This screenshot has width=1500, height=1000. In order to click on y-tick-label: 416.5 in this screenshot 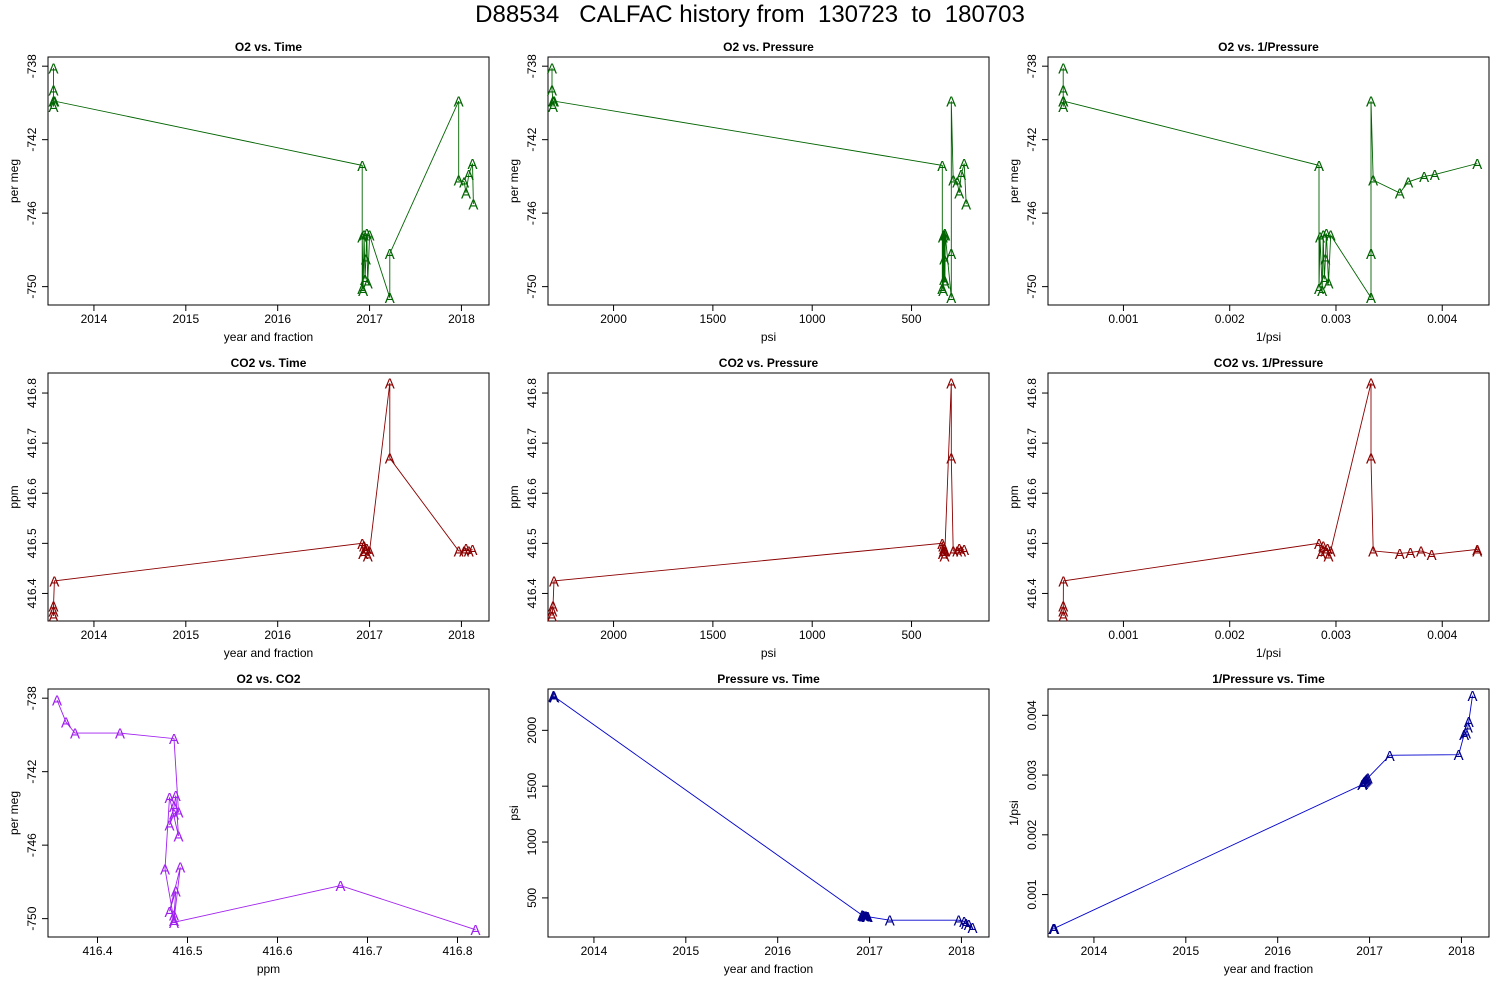, I will do `click(1032, 543)`.